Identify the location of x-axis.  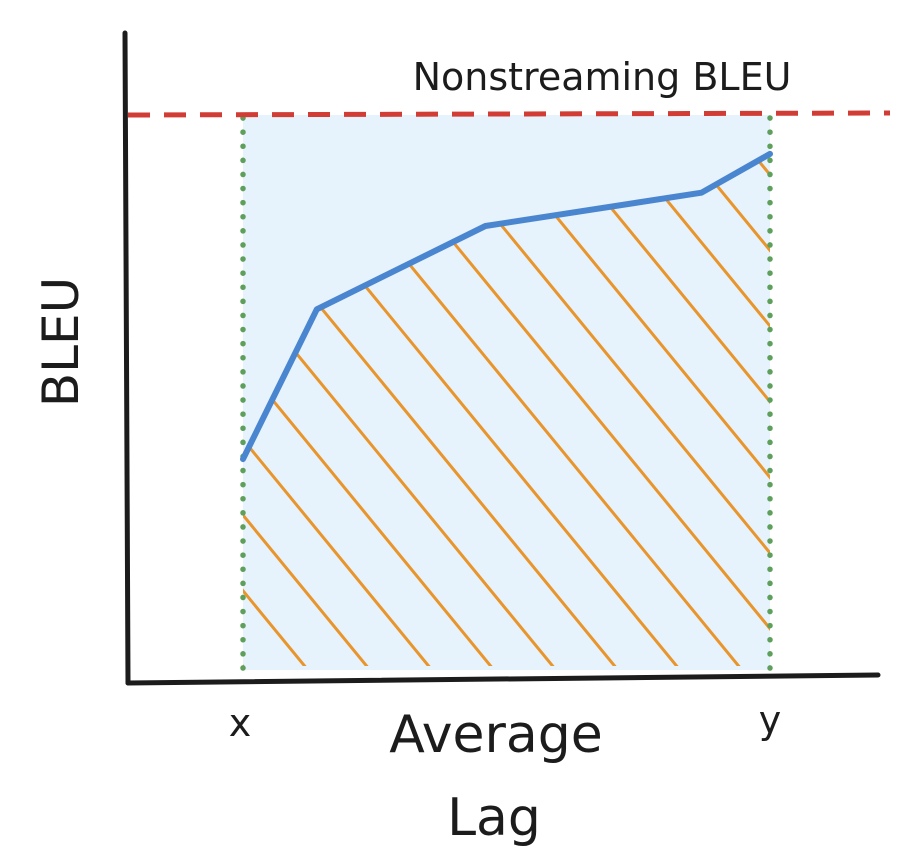
(503, 679).